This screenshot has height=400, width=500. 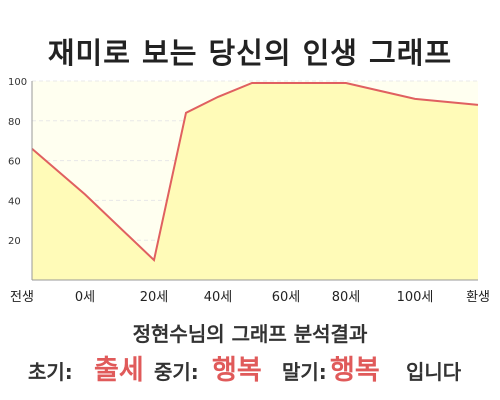 What do you see at coordinates (434, 372) in the screenshot?
I see `suffix-text: 입니다` at bounding box center [434, 372].